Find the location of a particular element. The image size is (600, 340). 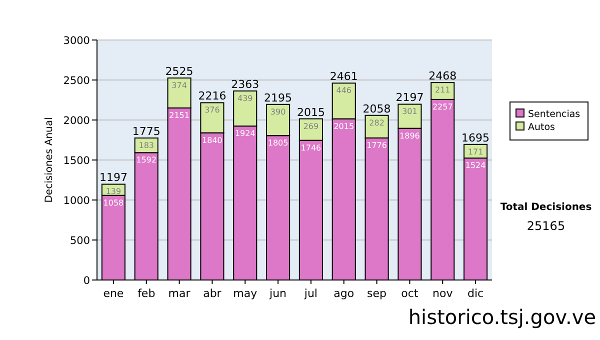

data-label: 446 is located at coordinates (344, 91).